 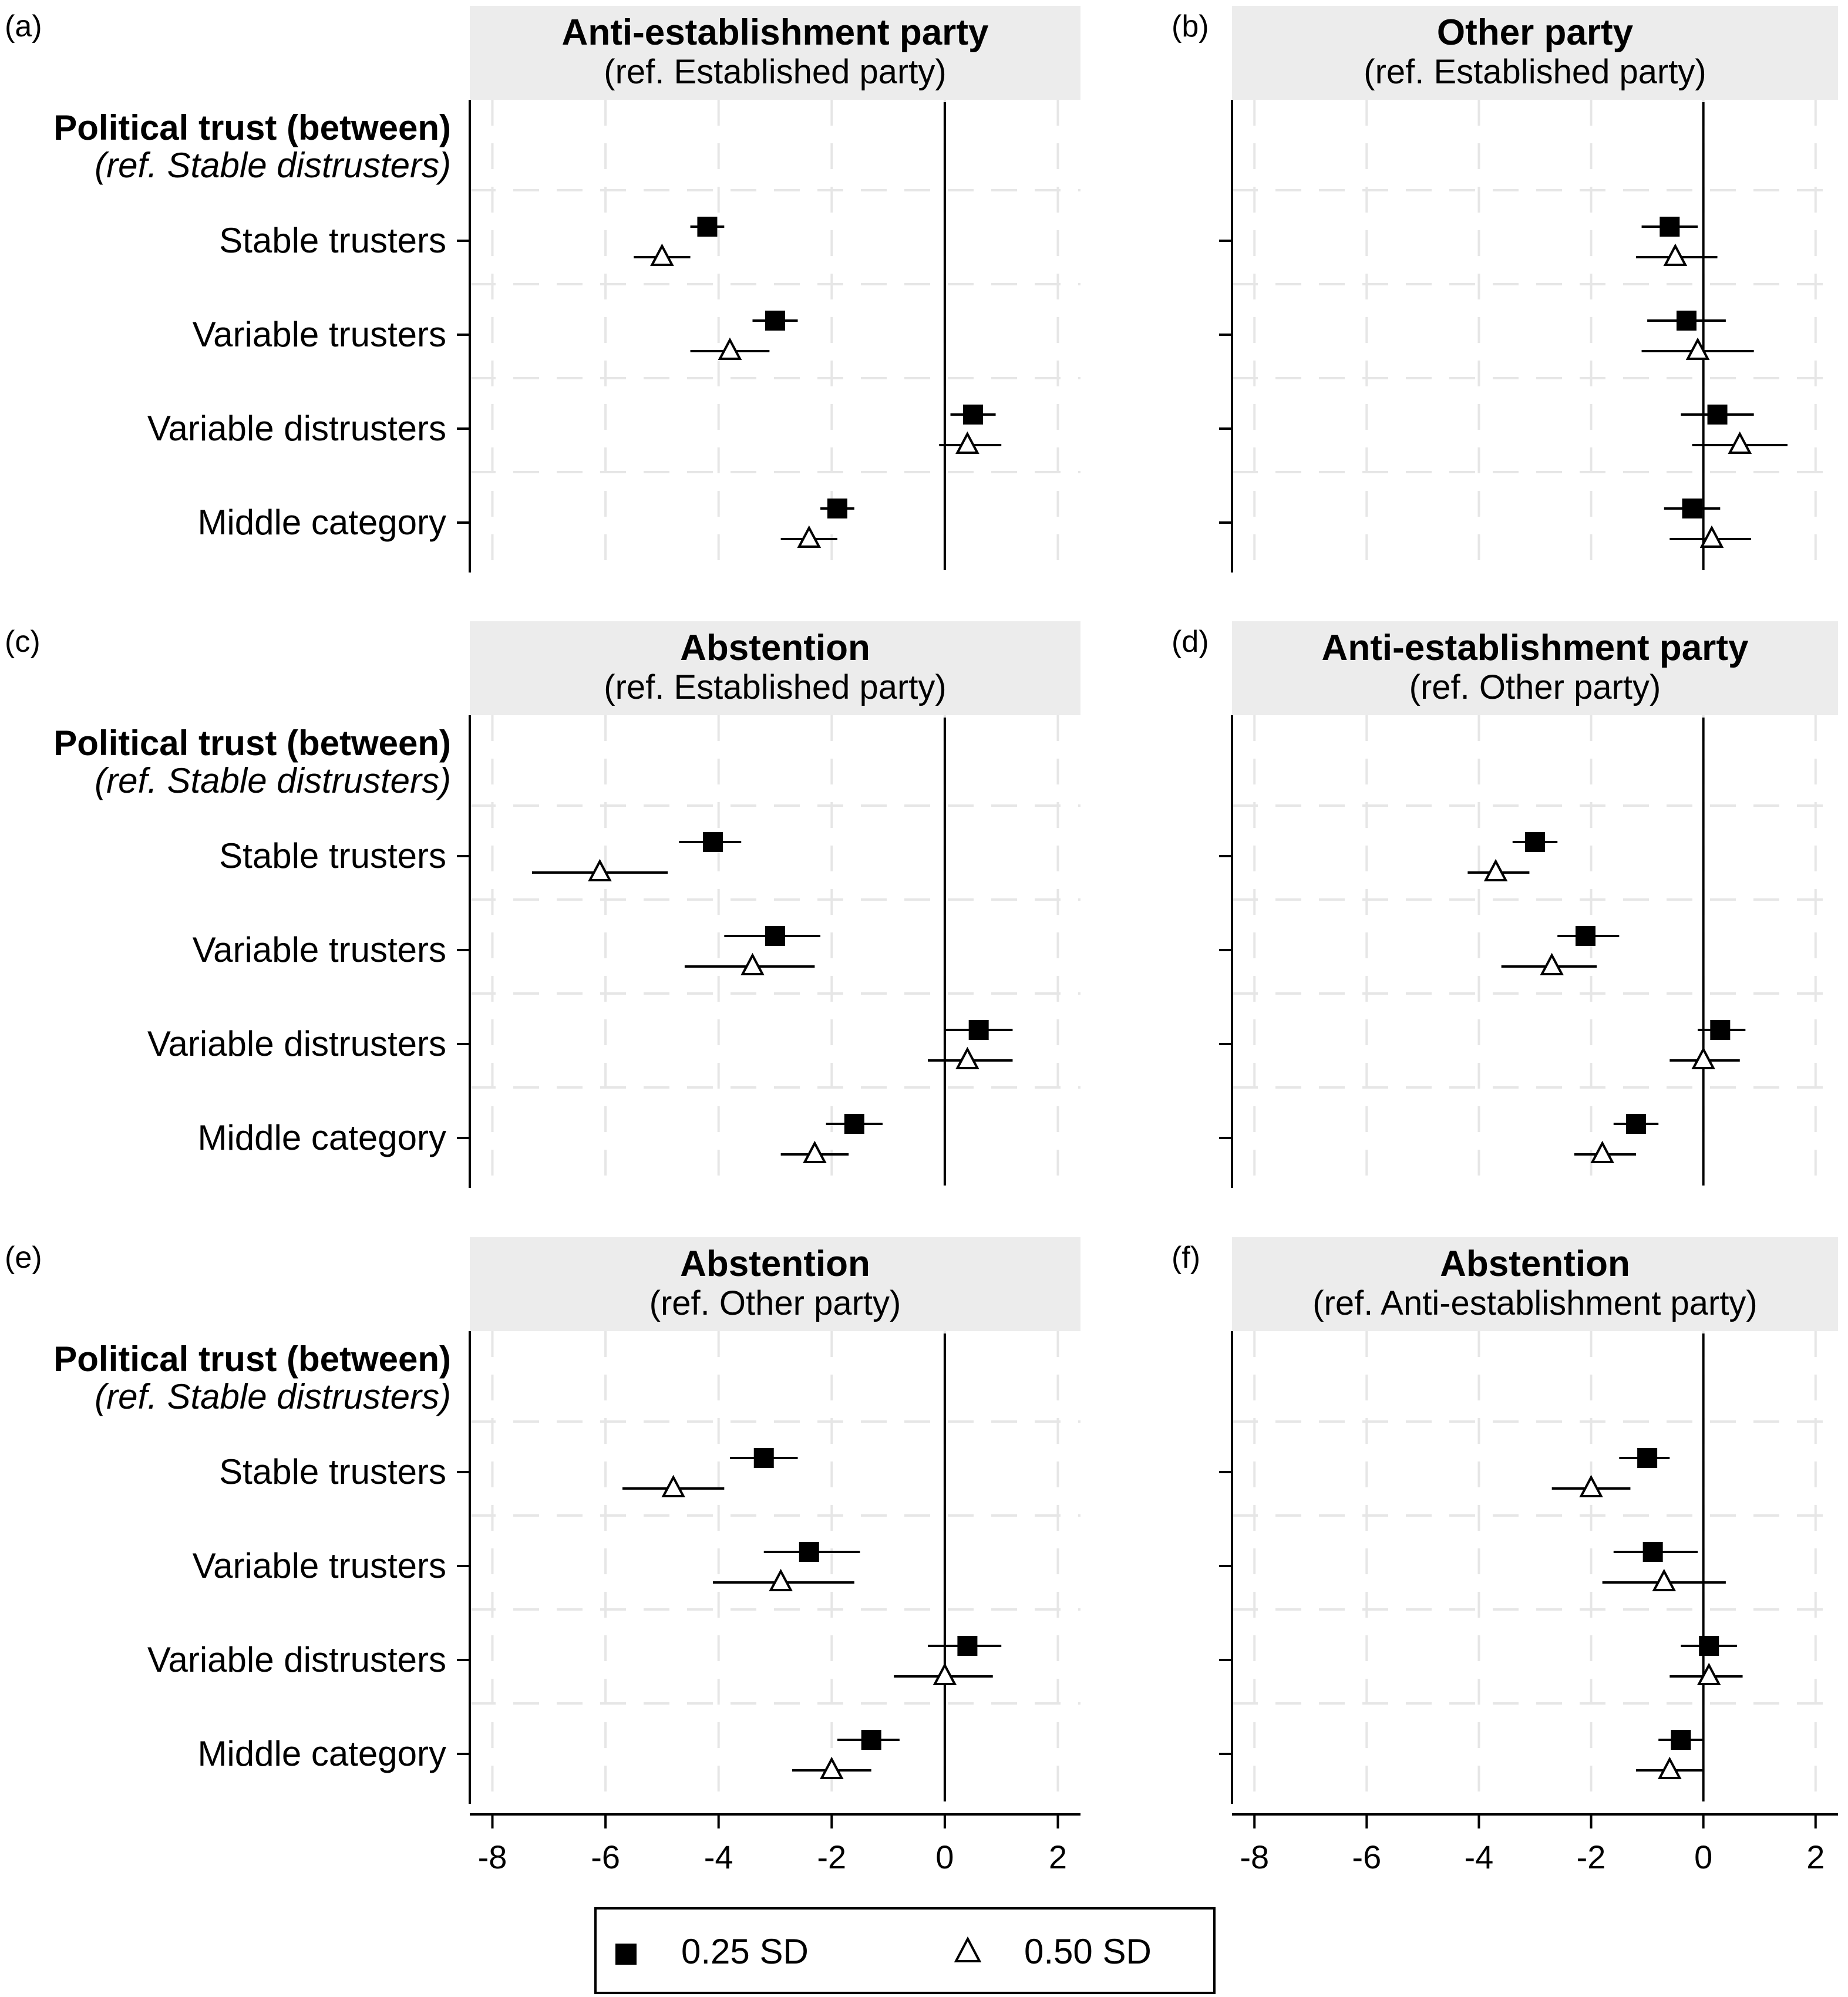 I want to click on y-tick-label: Stable trusters, so click(x=332, y=1471).